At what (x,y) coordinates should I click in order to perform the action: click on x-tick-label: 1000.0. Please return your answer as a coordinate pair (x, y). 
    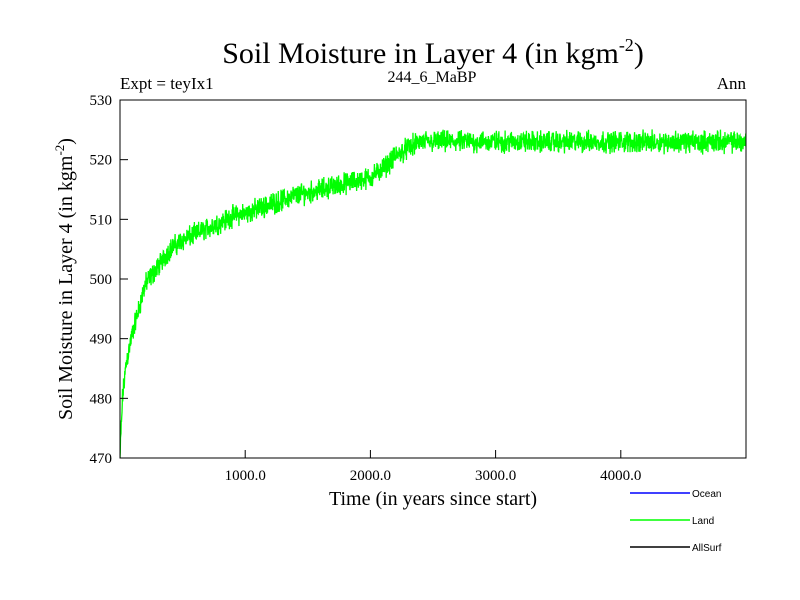
    Looking at the image, I should click on (245, 476).